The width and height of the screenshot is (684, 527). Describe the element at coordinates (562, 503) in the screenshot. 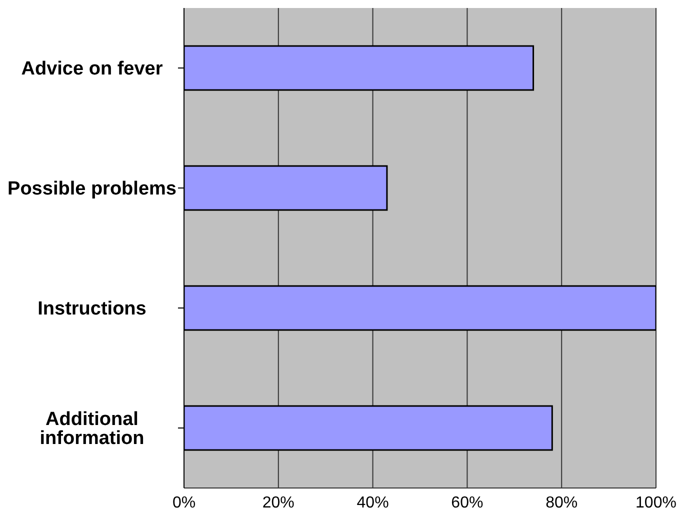

I see `x-tick-label: 80%` at that location.